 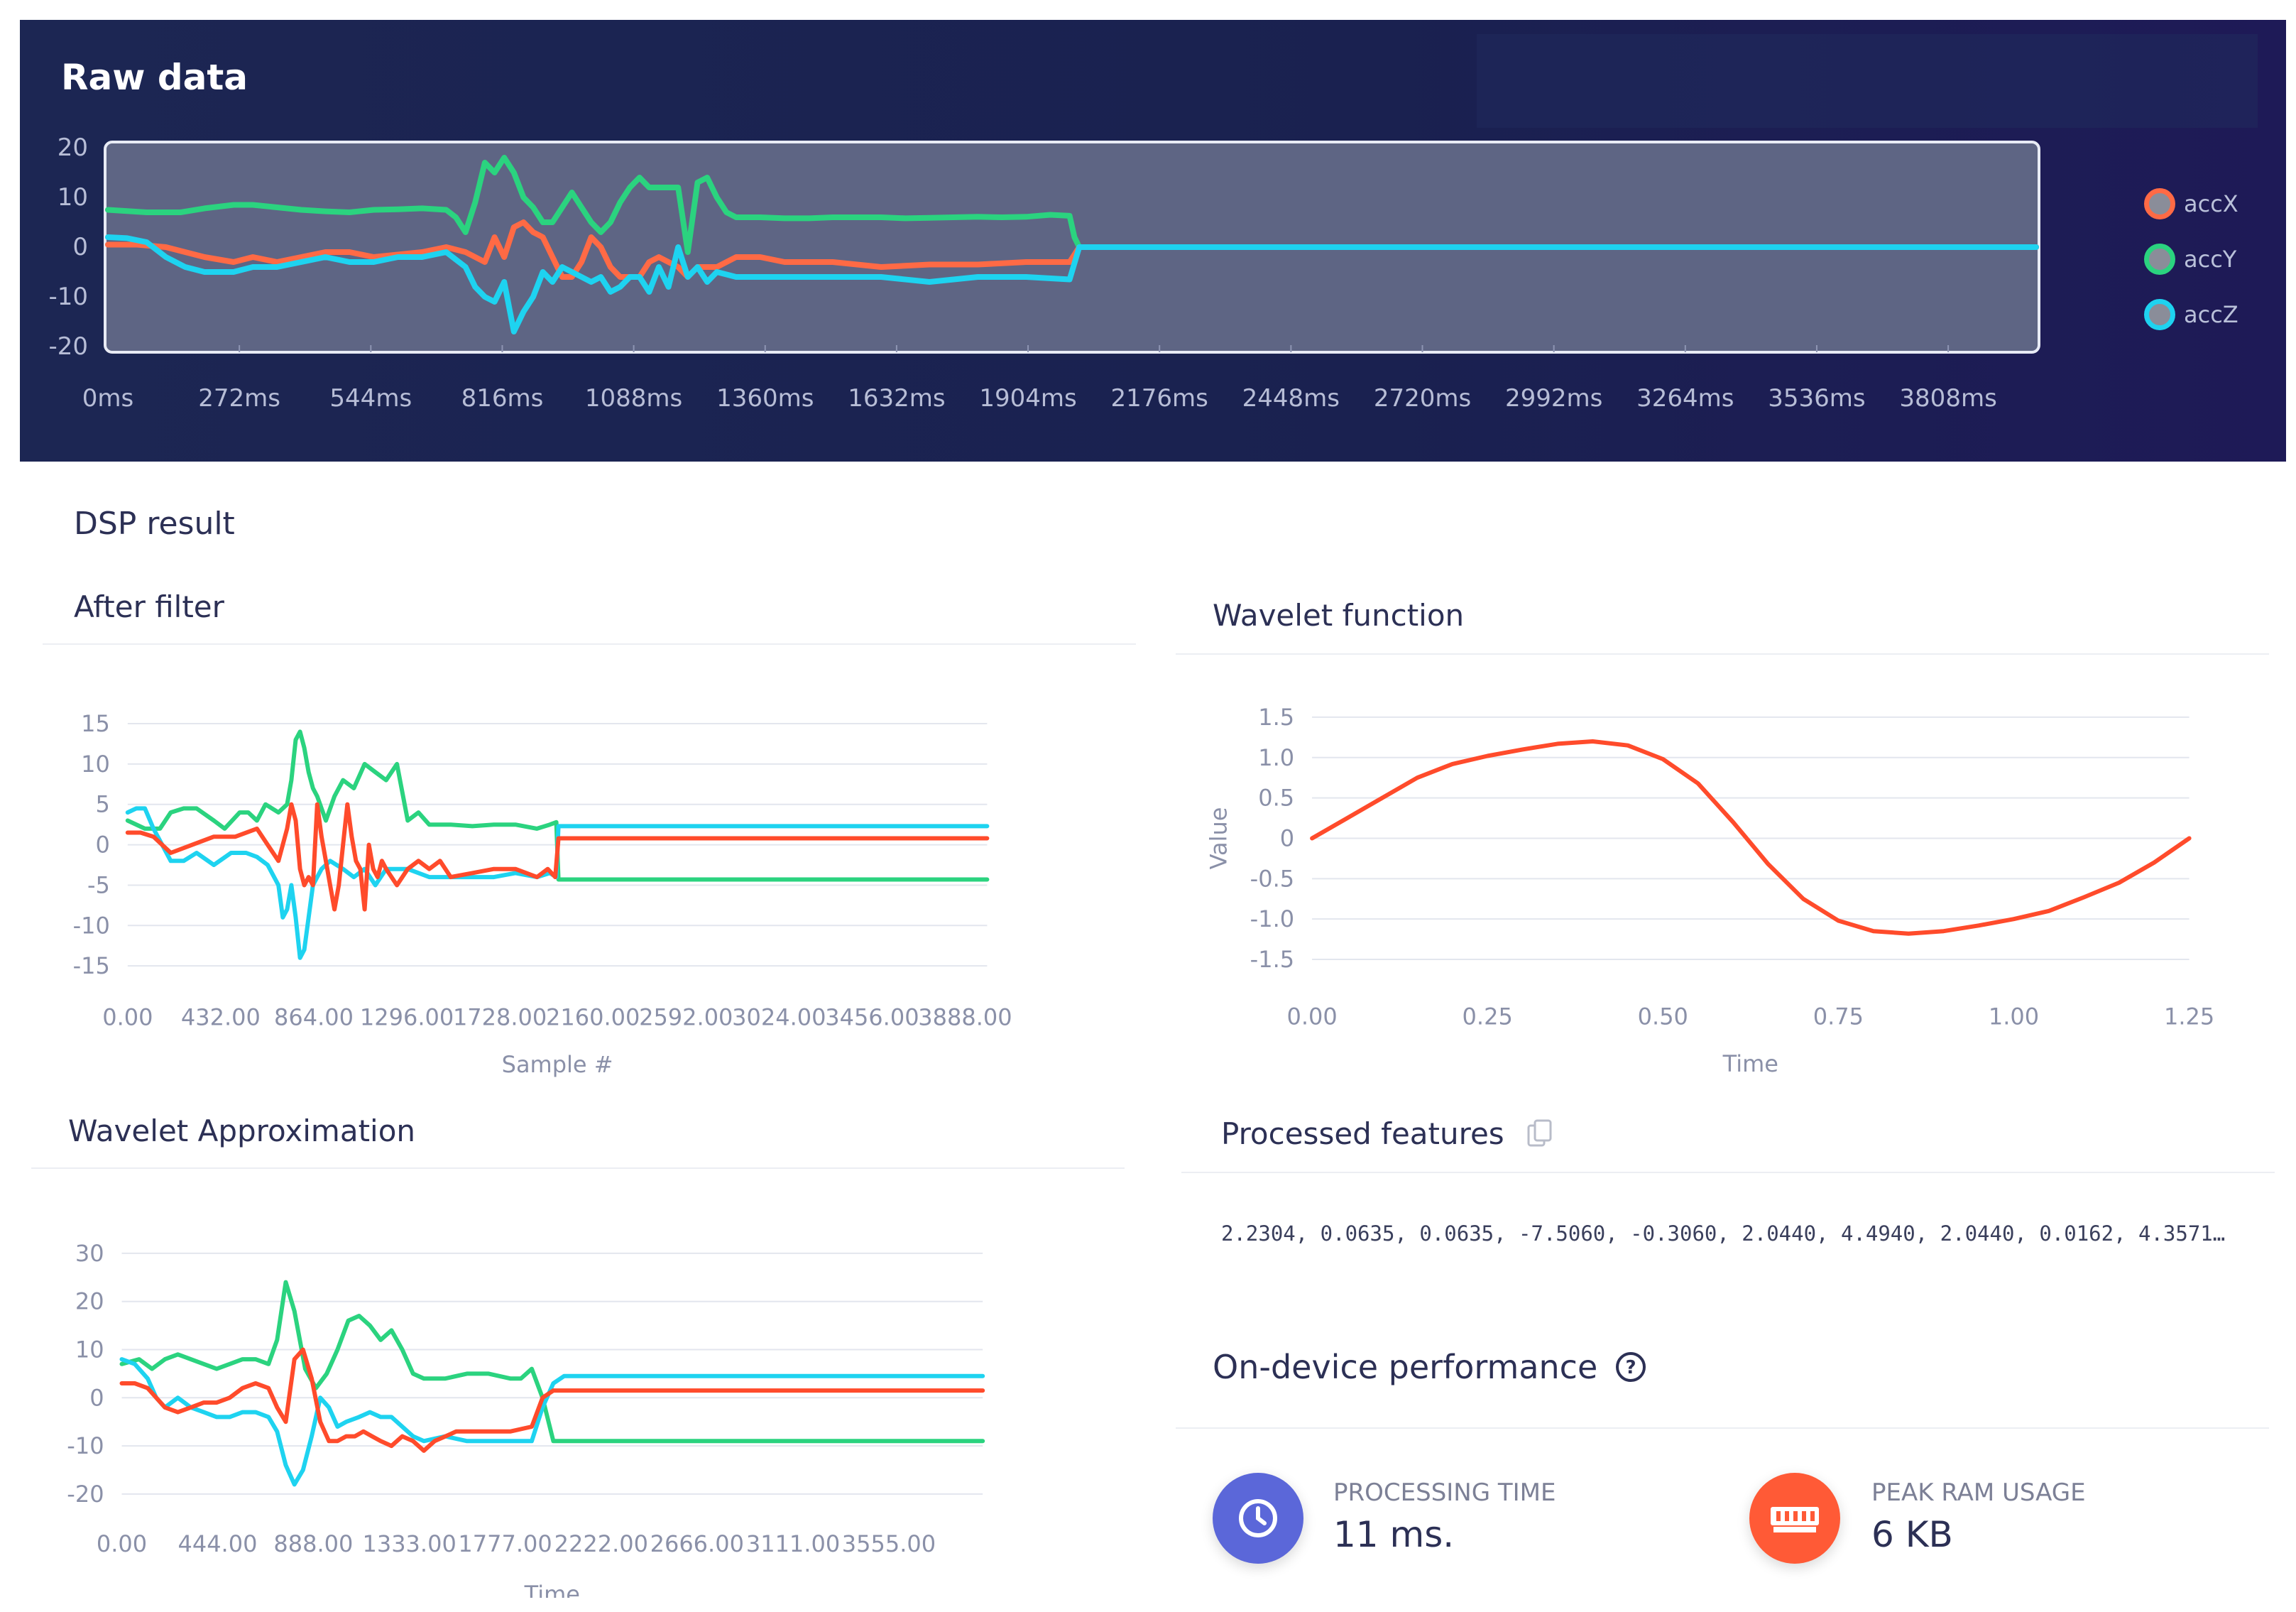 What do you see at coordinates (686, 1016) in the screenshot?
I see `x-tick-label: 2592.00` at bounding box center [686, 1016].